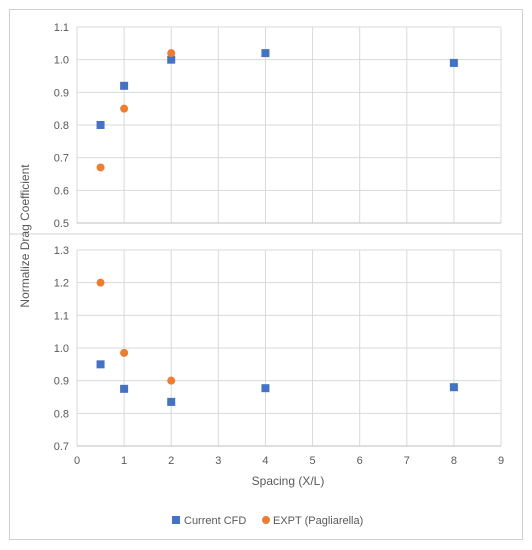 This screenshot has width=532, height=550. What do you see at coordinates (61, 284) in the screenshot?
I see `y-tick-label: 1.2` at bounding box center [61, 284].